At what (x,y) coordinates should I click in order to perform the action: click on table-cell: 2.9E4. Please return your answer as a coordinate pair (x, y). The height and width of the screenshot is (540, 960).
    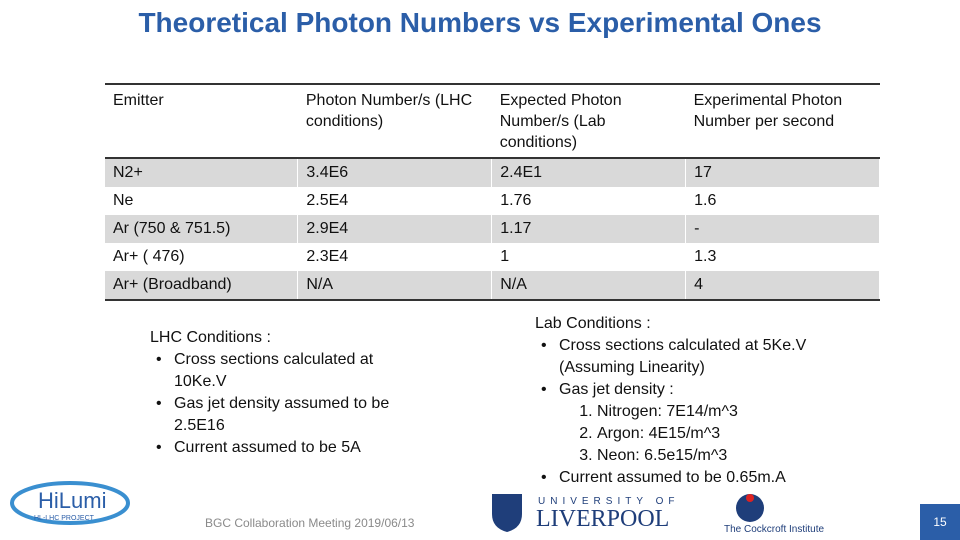
    Looking at the image, I should click on (395, 229).